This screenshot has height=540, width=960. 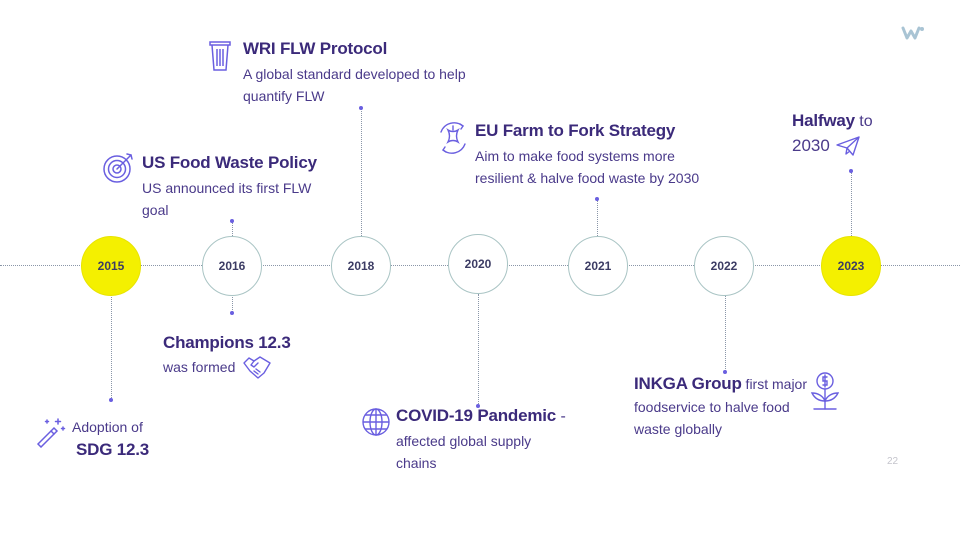 I want to click on covid-title-suffix: -, so click(x=561, y=416).